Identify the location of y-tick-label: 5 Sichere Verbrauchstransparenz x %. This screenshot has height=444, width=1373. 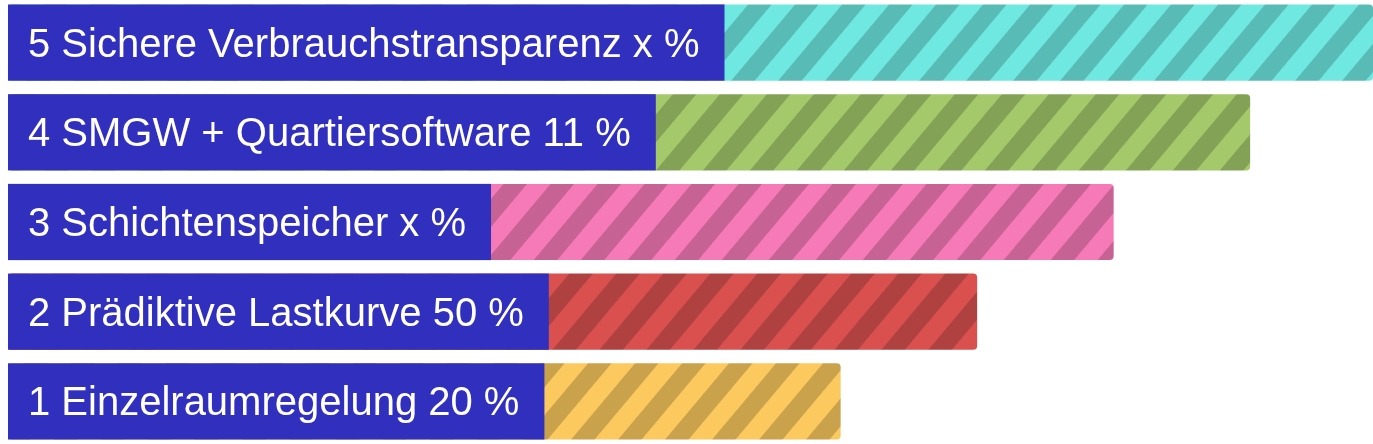
(364, 42).